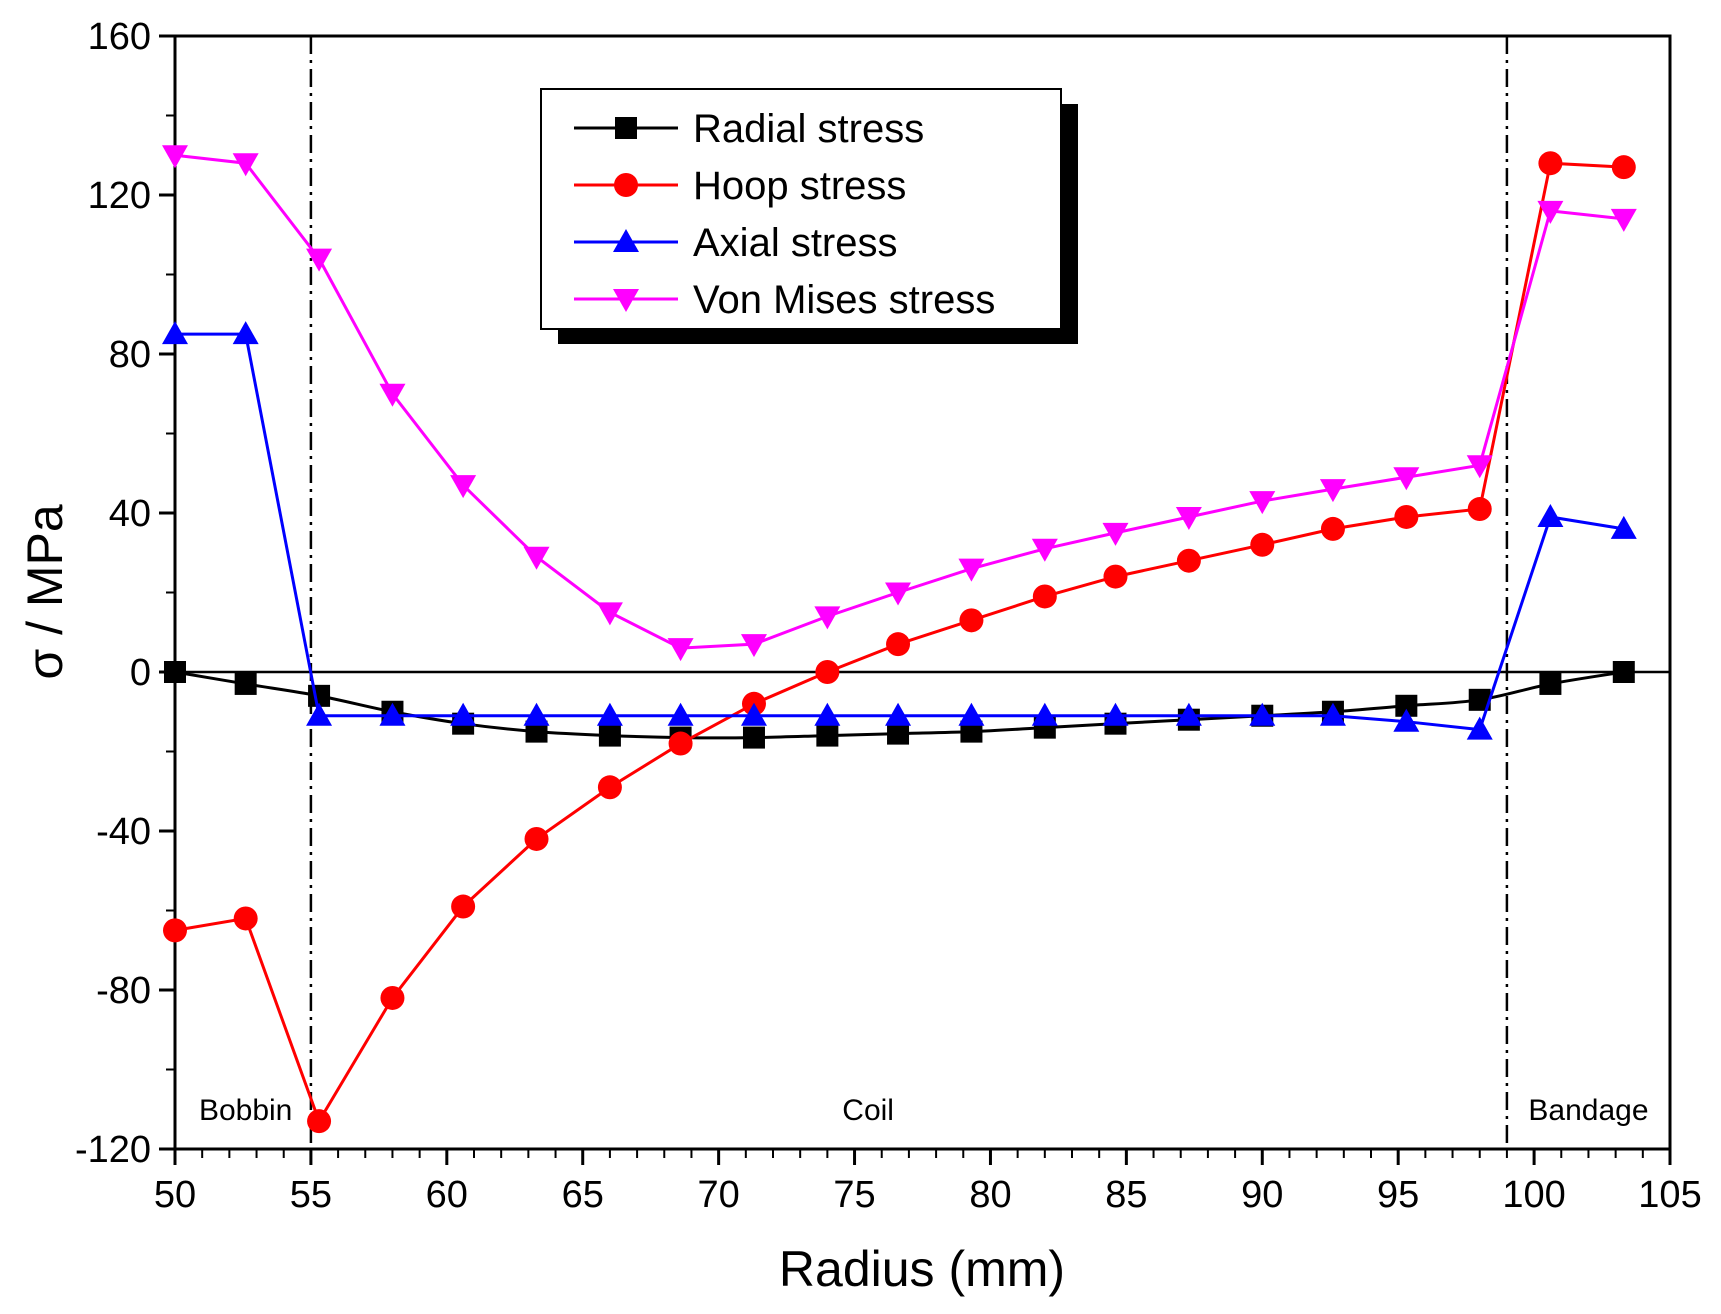 The height and width of the screenshot is (1314, 1721). I want to click on y-tick-label: 120, so click(119, 196).